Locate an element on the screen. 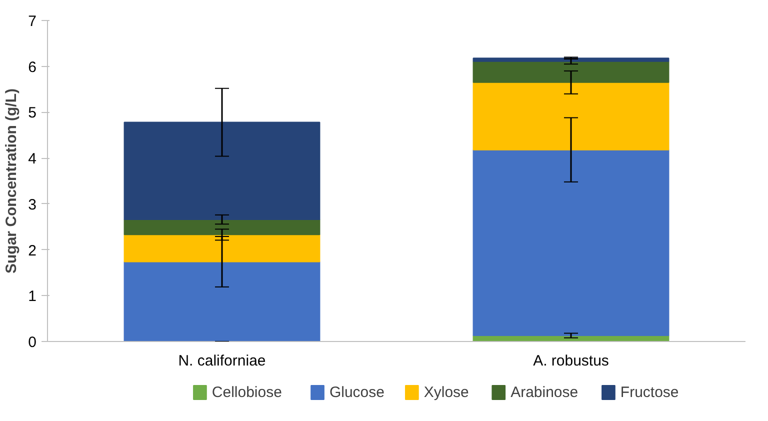  y-tick-label: 0 is located at coordinates (32, 342).